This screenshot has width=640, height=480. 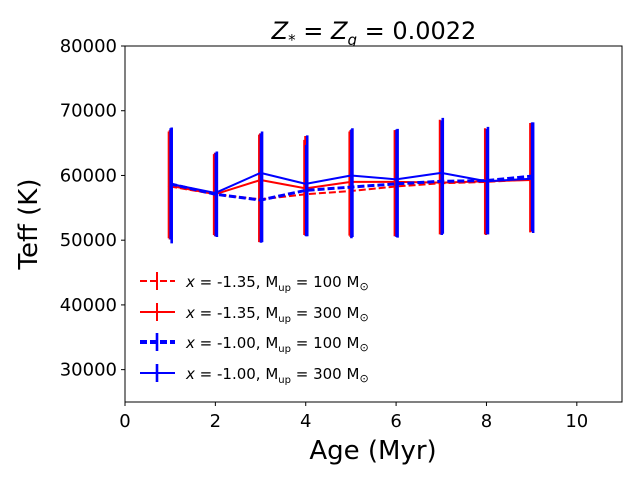 What do you see at coordinates (92, 208) in the screenshot?
I see `y-axis-ticks: 30000 40000 50000 60000 70000 80000` at bounding box center [92, 208].